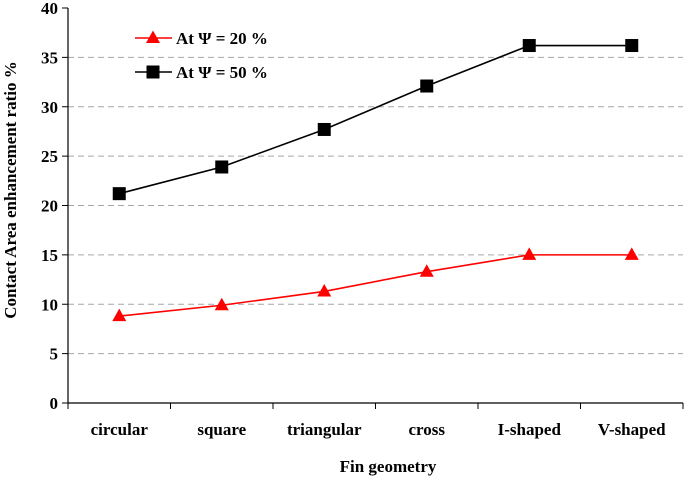 This screenshot has height=480, width=685. Describe the element at coordinates (324, 429) in the screenshot. I see `x-tick-label: triangular` at that location.